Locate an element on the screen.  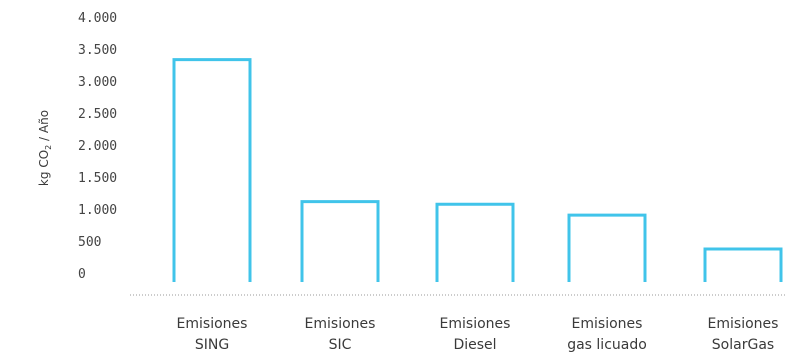
x-tick-label: SING is located at coordinates (212, 345).